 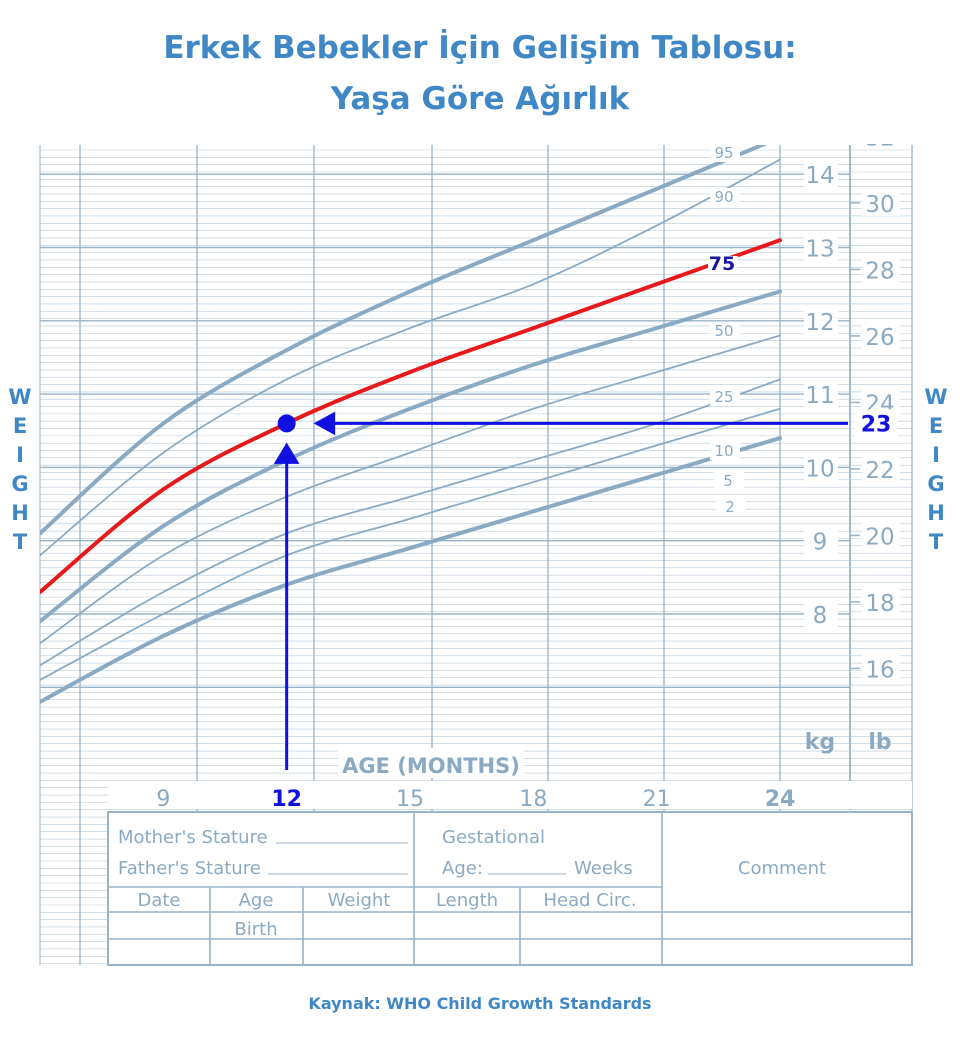 I want to click on x-tick-label: 9, so click(x=163, y=799).